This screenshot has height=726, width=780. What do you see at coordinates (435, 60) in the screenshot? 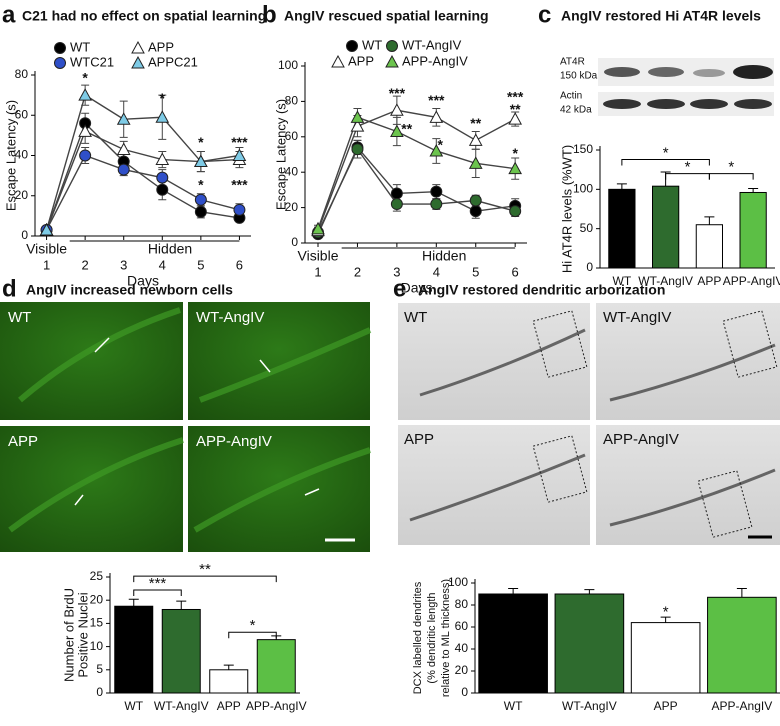
I see `legend-label: APP-AngIV` at bounding box center [435, 60].